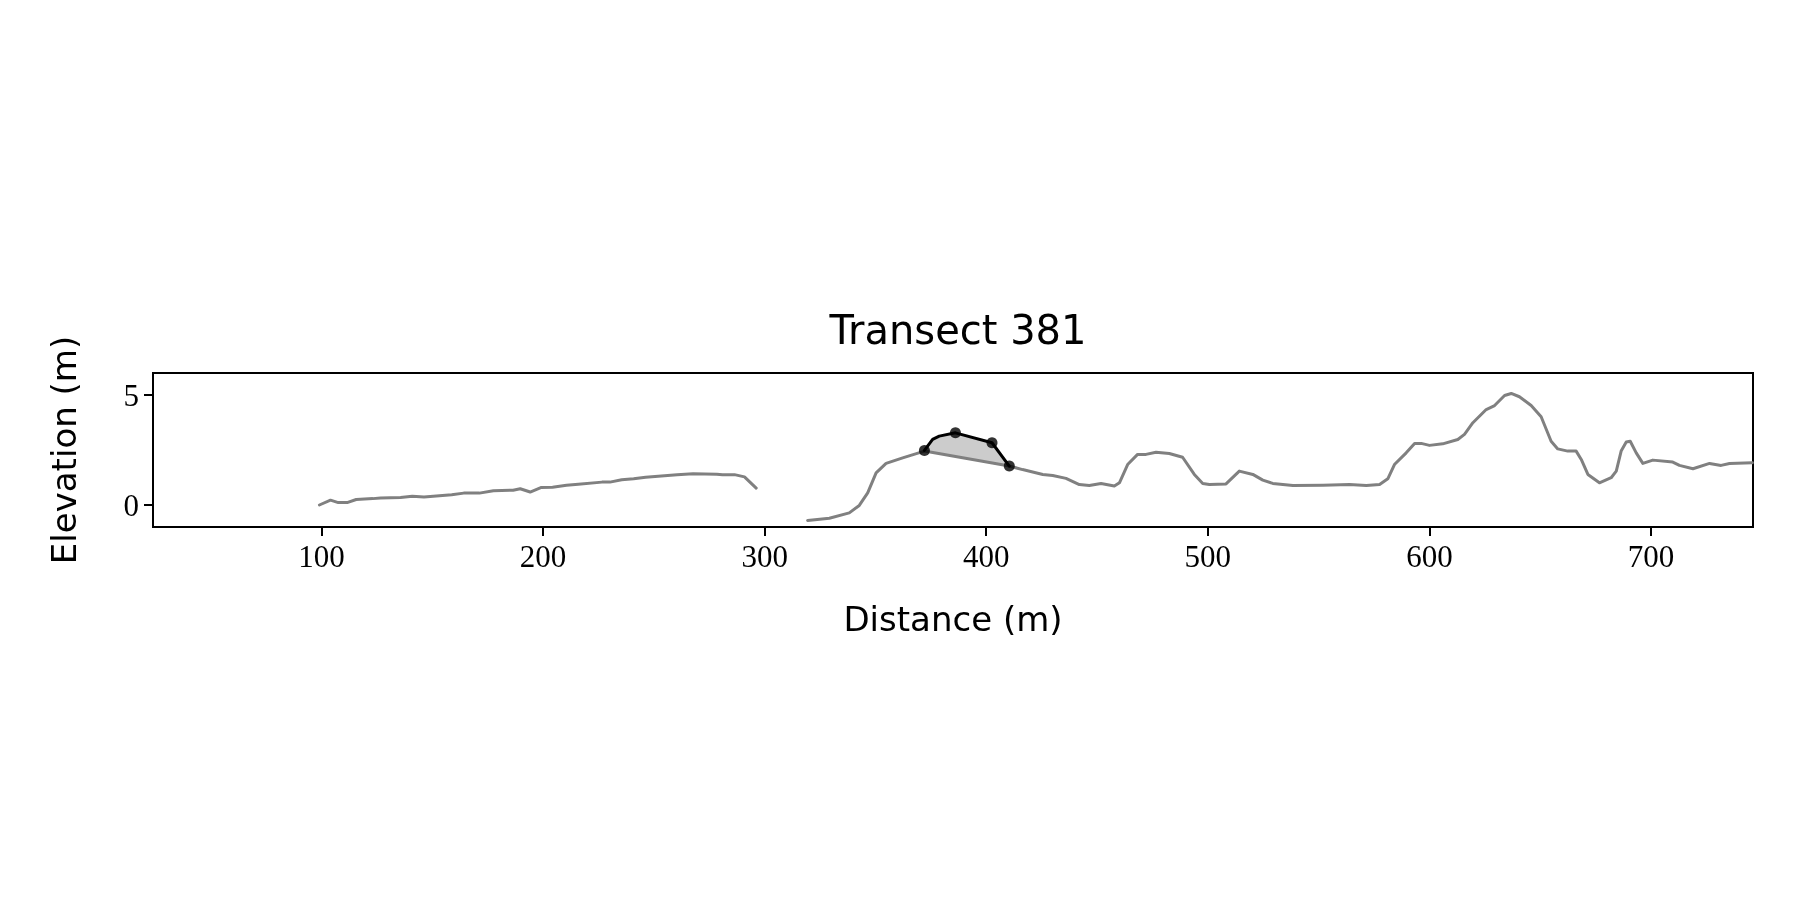  What do you see at coordinates (986, 556) in the screenshot?
I see `x-tick-label: 400` at bounding box center [986, 556].